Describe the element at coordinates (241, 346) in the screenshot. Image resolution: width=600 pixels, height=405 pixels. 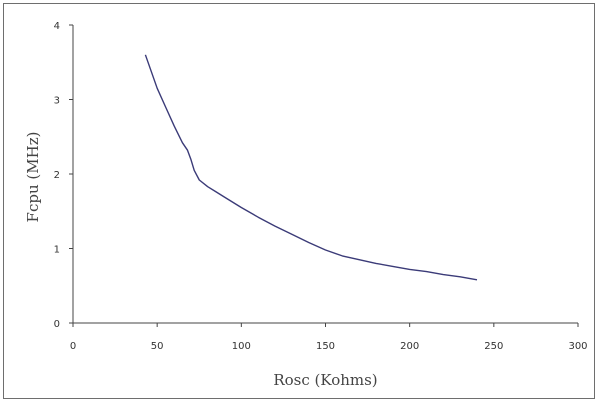
I see `x-tick-label: 100` at that location.